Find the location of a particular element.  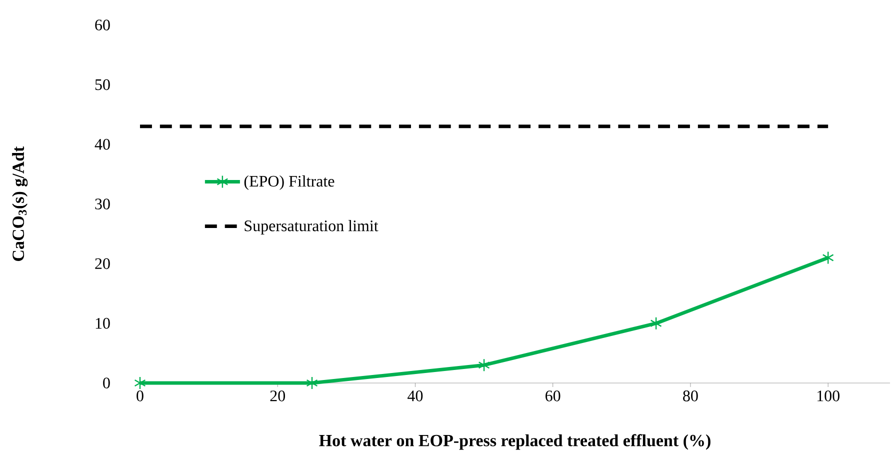

y-tick-label: 30 is located at coordinates (102, 204).